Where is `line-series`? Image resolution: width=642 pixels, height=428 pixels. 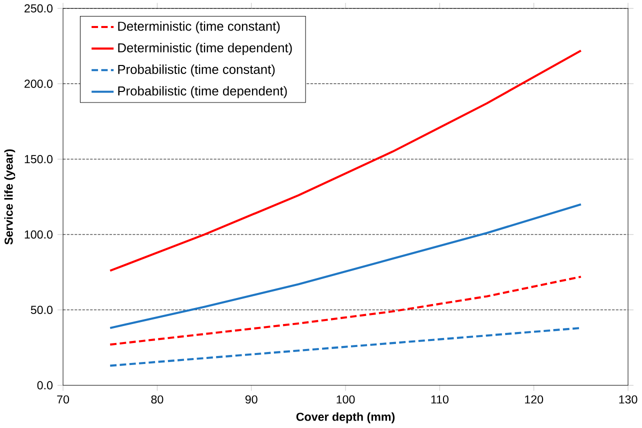
line-series is located at coordinates (345, 311).